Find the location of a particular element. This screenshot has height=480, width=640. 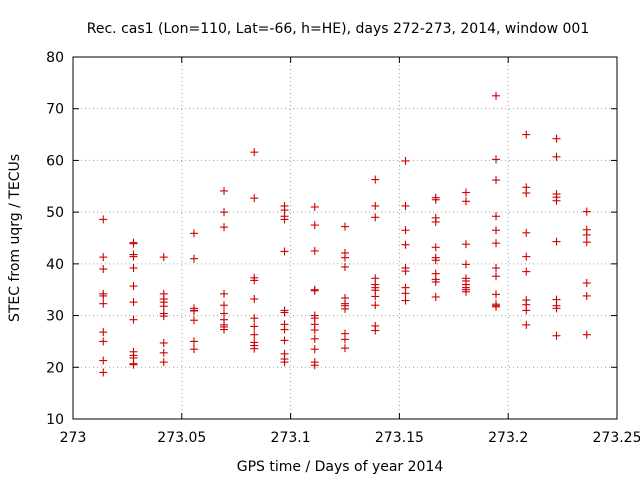

x-tick-label: 273.25 is located at coordinates (616, 438).